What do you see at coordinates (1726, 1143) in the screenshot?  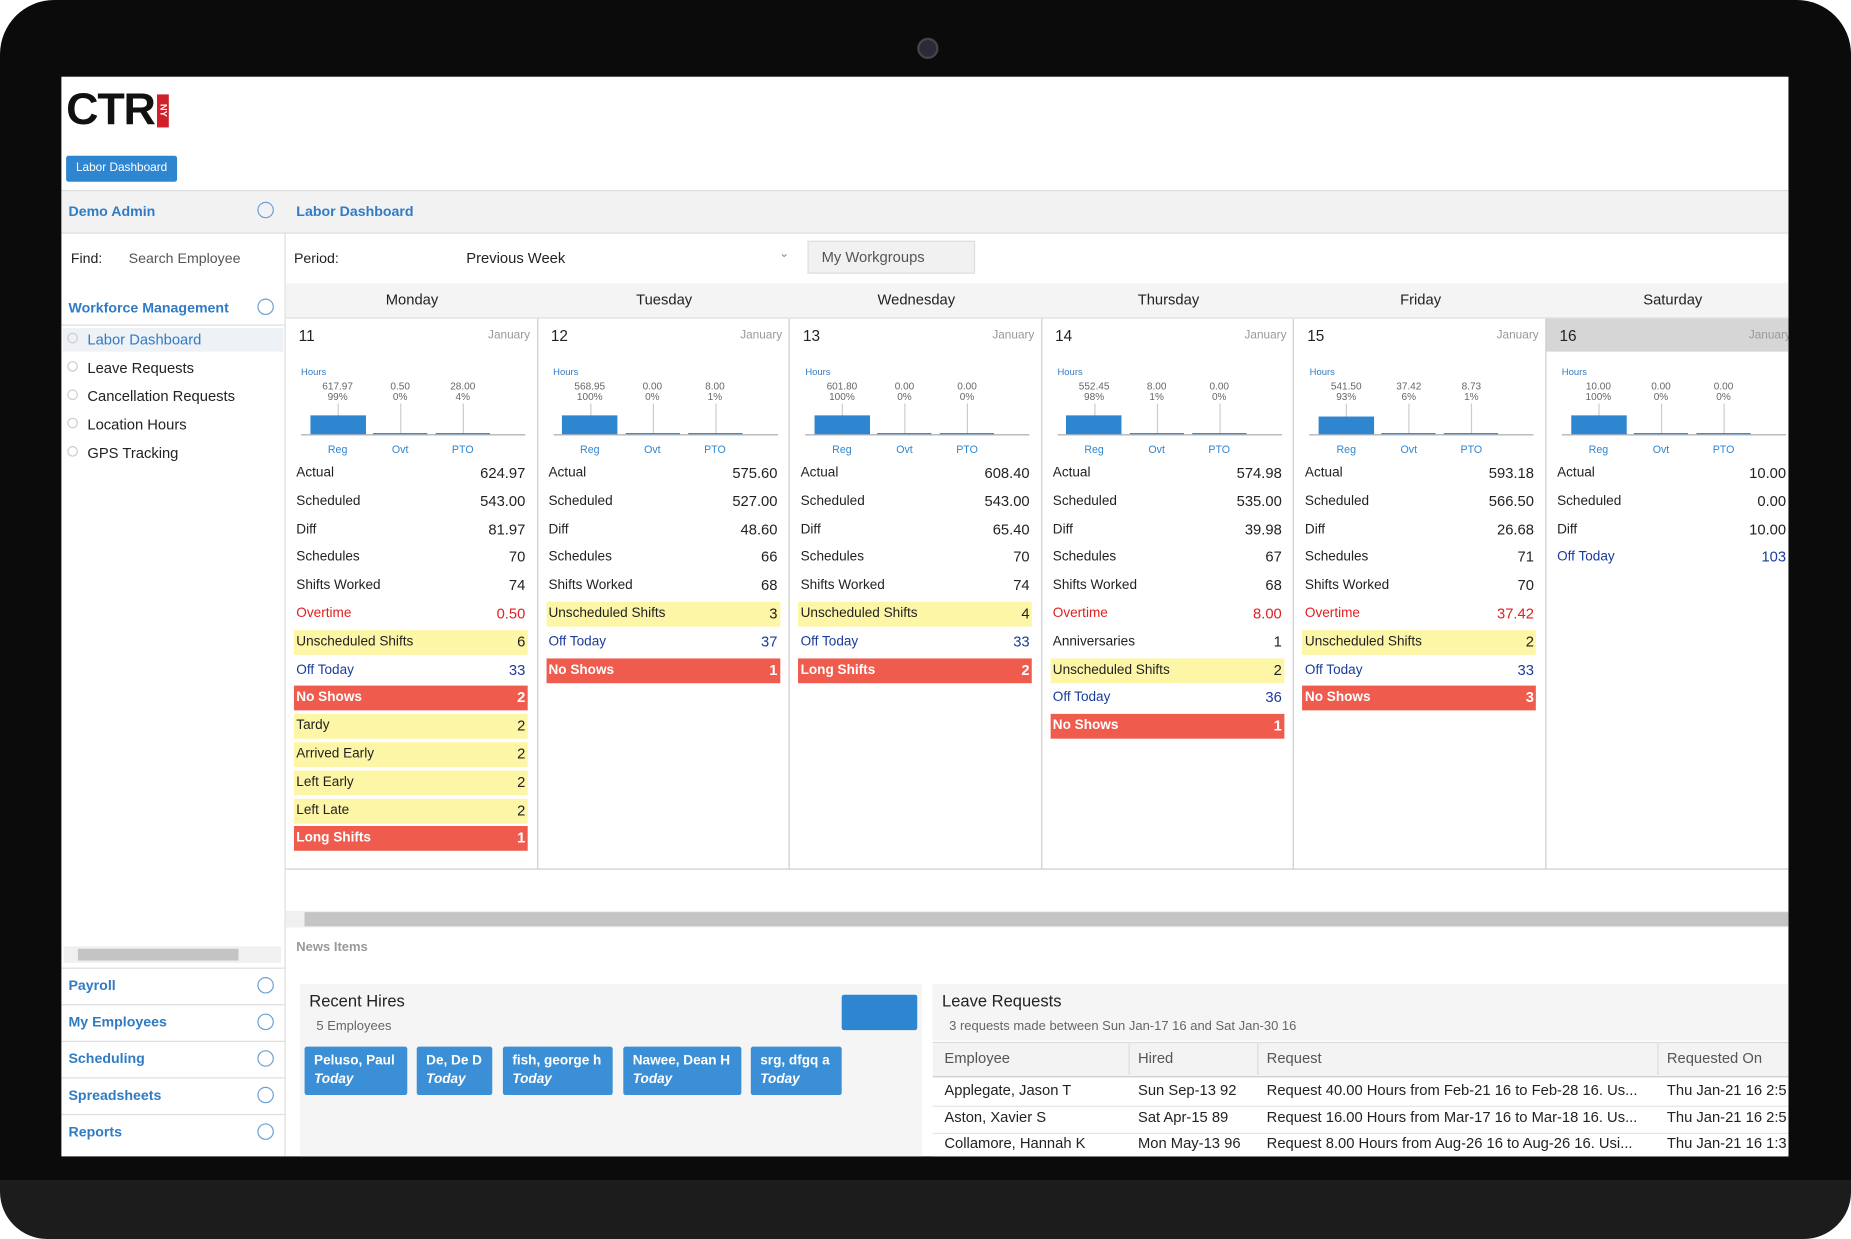 I see `table-cell: Thu Jan-21 16 1:3` at bounding box center [1726, 1143].